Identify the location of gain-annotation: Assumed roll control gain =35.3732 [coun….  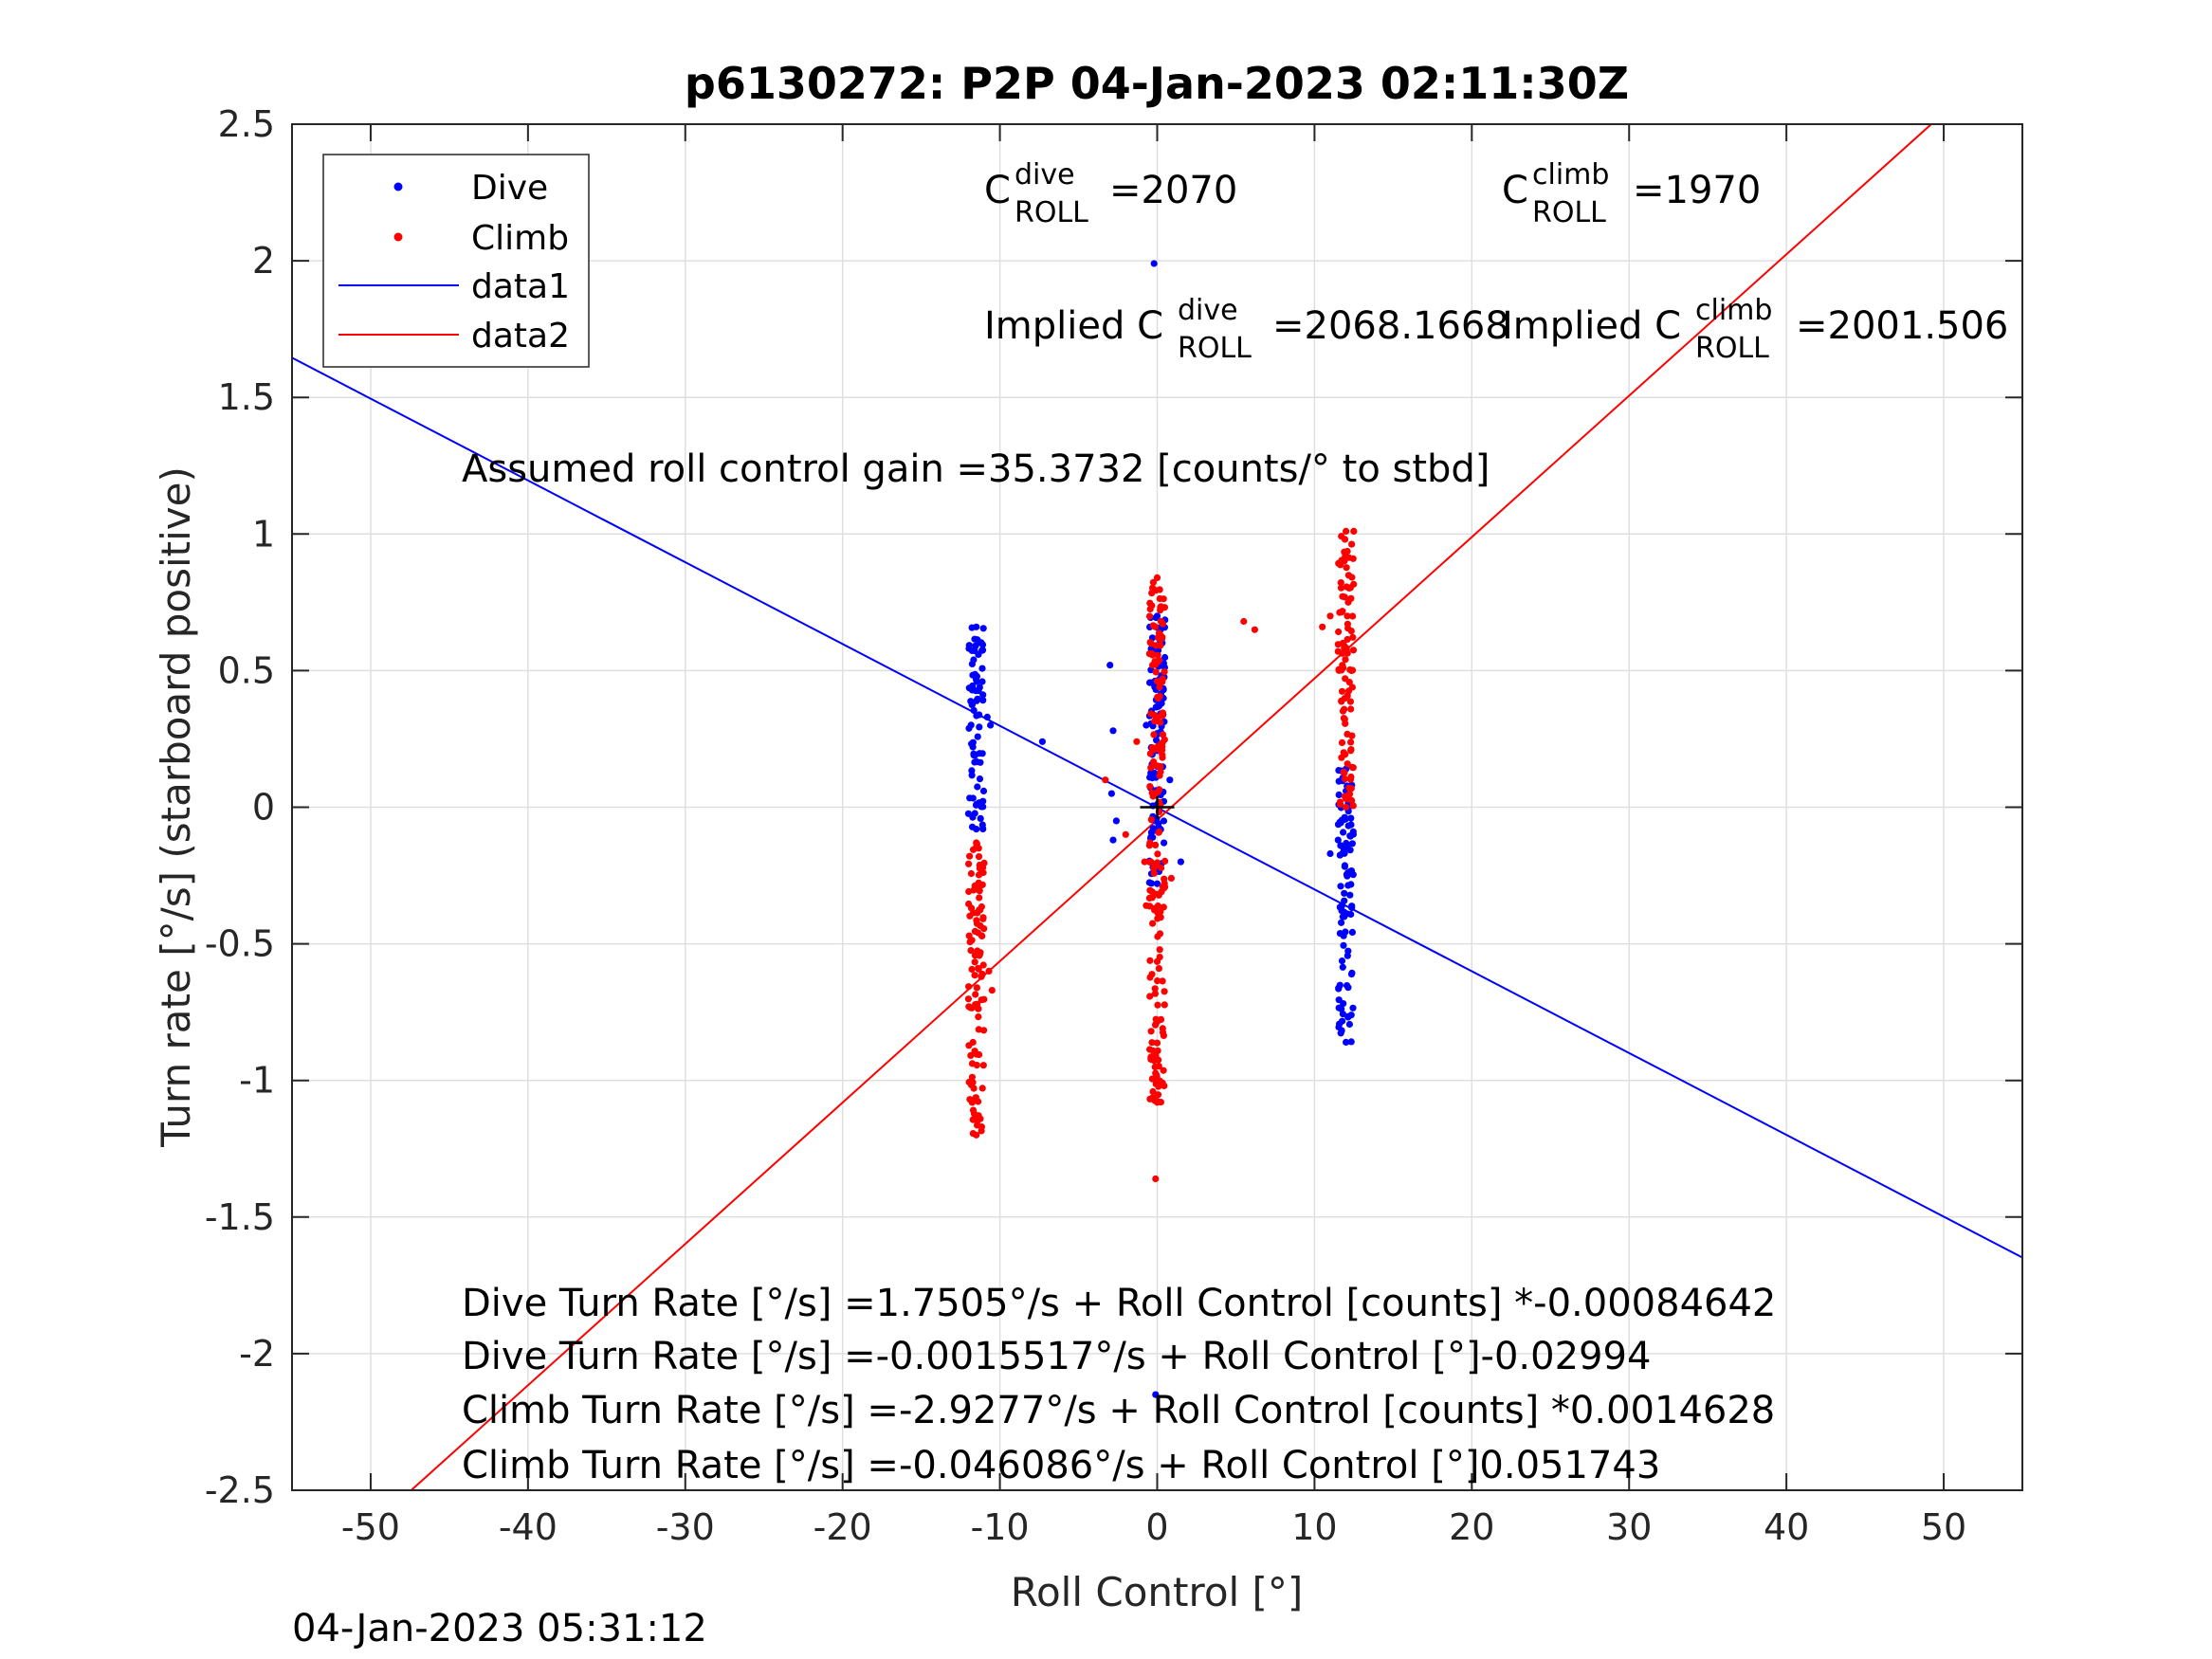
(976, 469).